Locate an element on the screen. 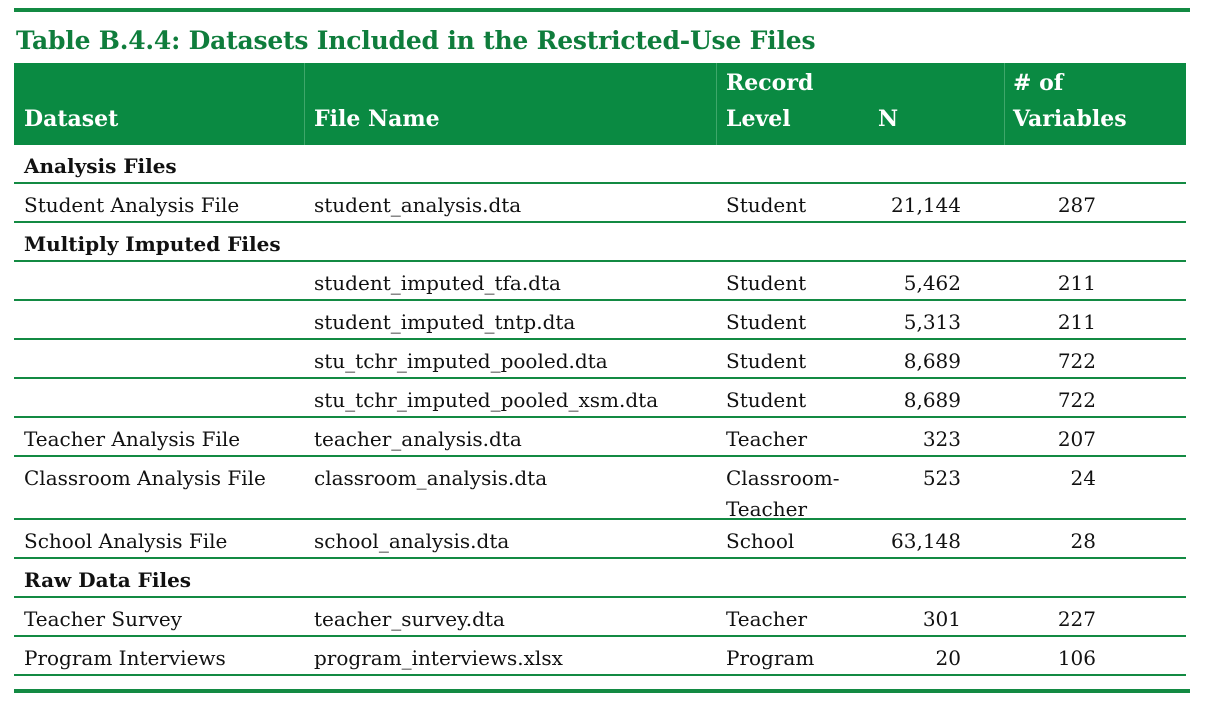  top-rule is located at coordinates (602, 10).